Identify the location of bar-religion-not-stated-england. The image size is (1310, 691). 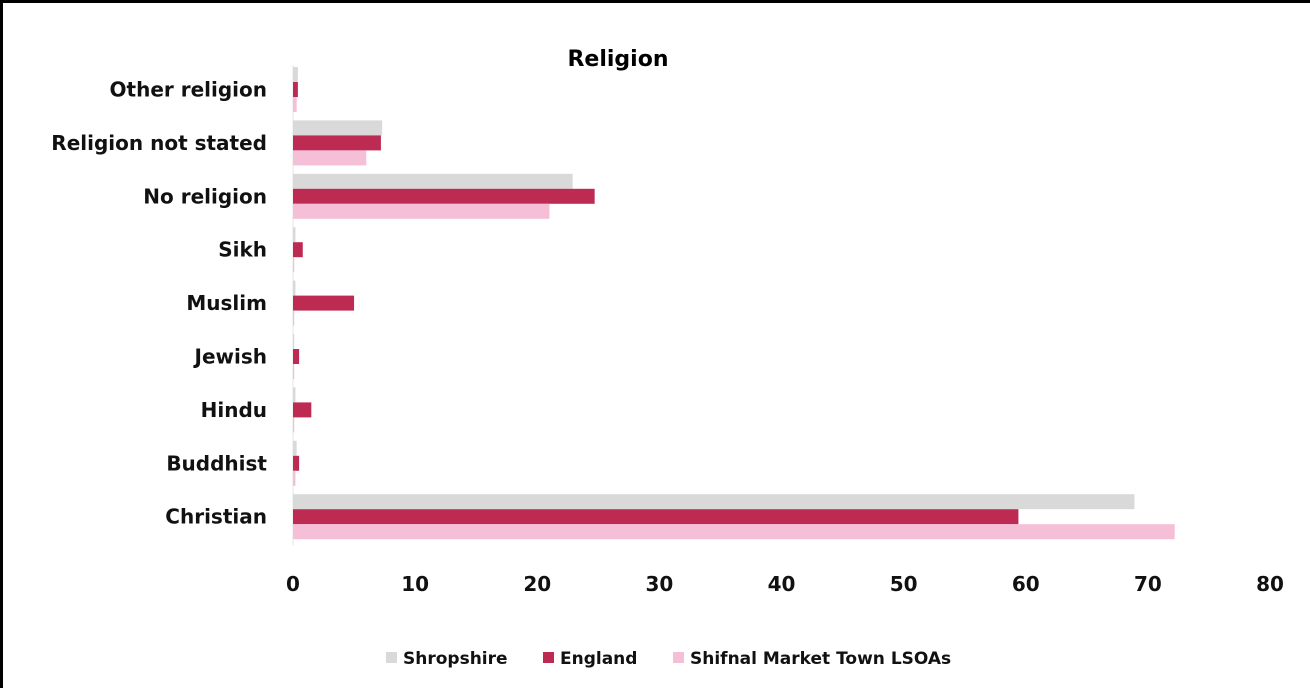
(337, 143).